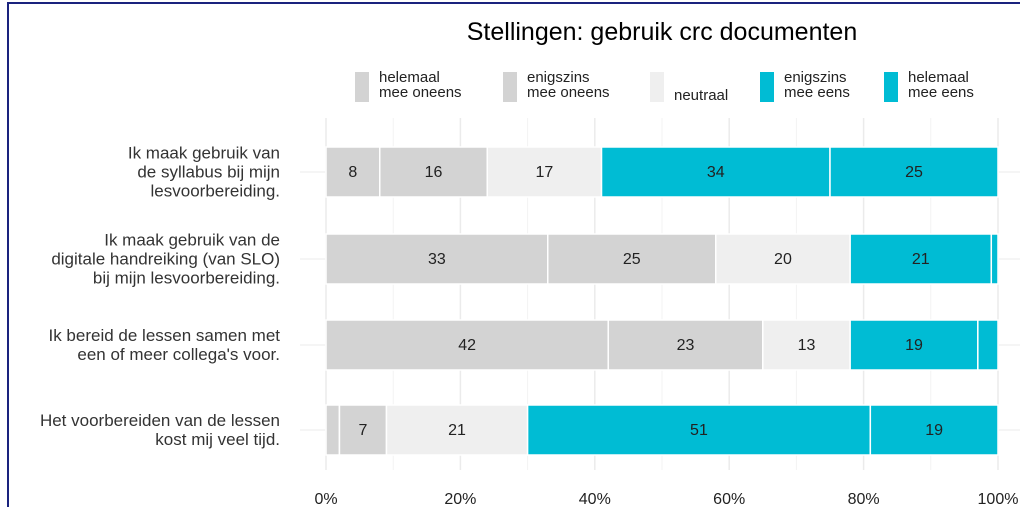 Image resolution: width=1020 pixels, height=507 pixels. I want to click on value-label: 34, so click(716, 172).